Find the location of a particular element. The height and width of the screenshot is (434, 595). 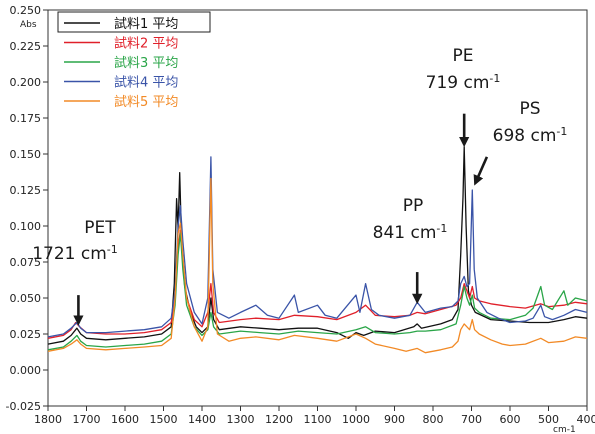

annotation-pet: PET 1721 cm-1 is located at coordinates (75, 272).